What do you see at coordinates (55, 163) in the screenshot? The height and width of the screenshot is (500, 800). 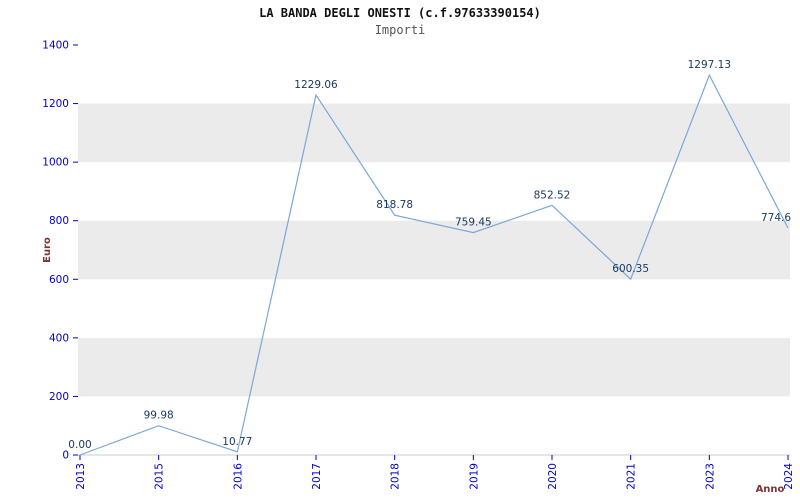 I see `y-tick-label: 1000` at bounding box center [55, 163].